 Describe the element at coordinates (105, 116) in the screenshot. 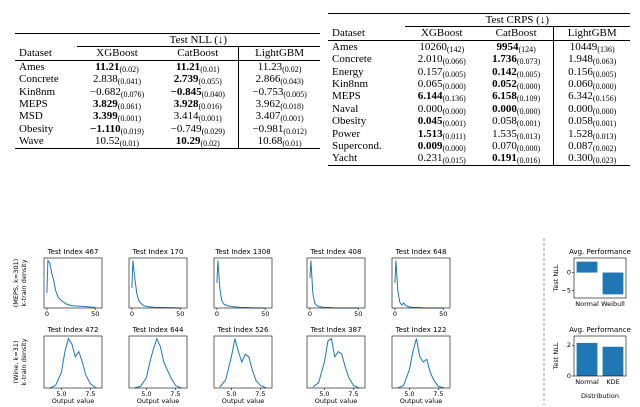

I see `cell-value: 3.399` at that location.